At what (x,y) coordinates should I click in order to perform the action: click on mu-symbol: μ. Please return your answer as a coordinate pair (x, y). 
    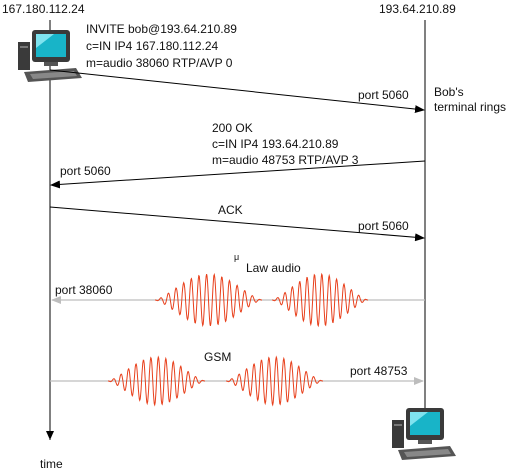
    Looking at the image, I should click on (236, 257).